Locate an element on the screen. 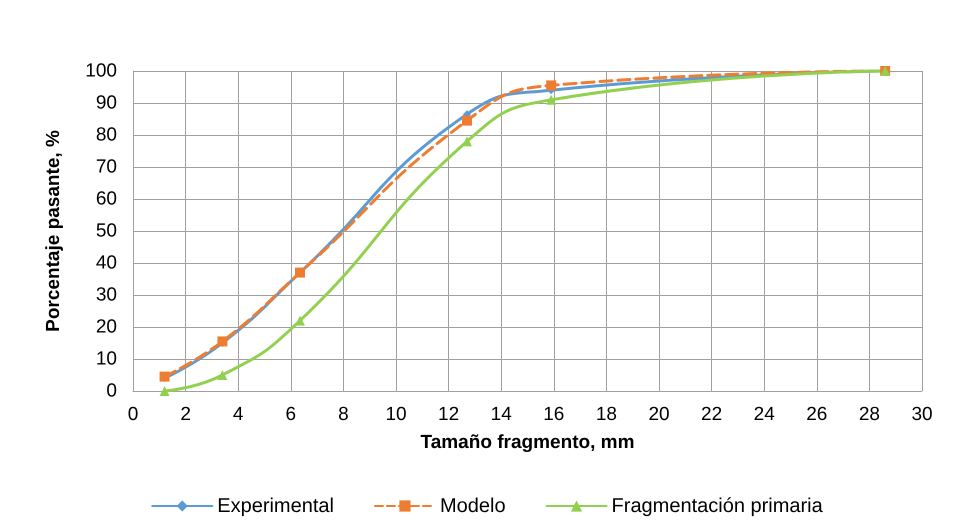  x-tick-label: 18 is located at coordinates (606, 414).